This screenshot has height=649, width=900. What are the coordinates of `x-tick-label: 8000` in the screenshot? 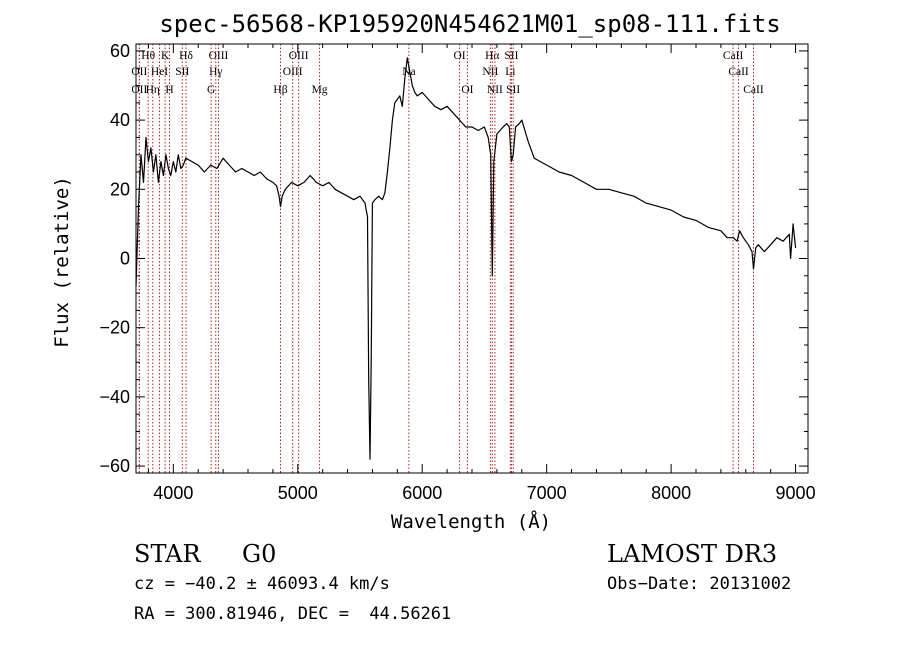 It's located at (671, 493).